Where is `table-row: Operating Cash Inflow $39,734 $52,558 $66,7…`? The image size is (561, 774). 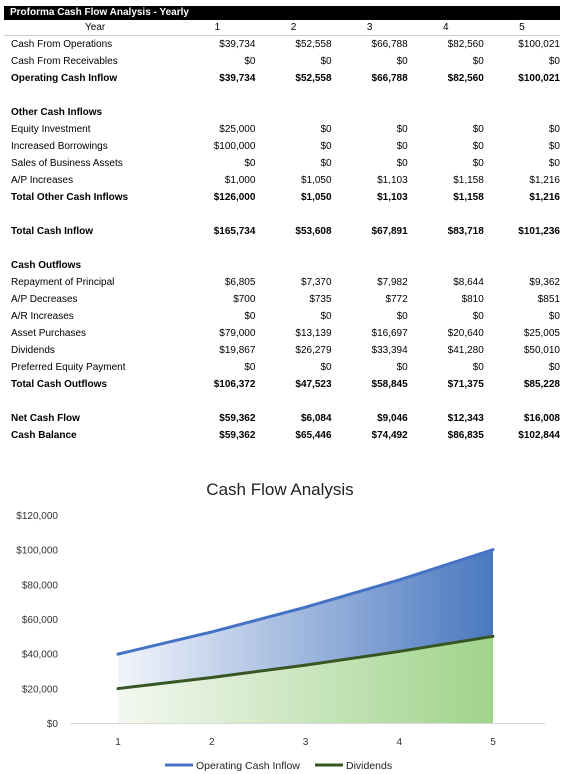 table-row: Operating Cash Inflow $39,734 $52,558 $66,7… is located at coordinates (282, 78).